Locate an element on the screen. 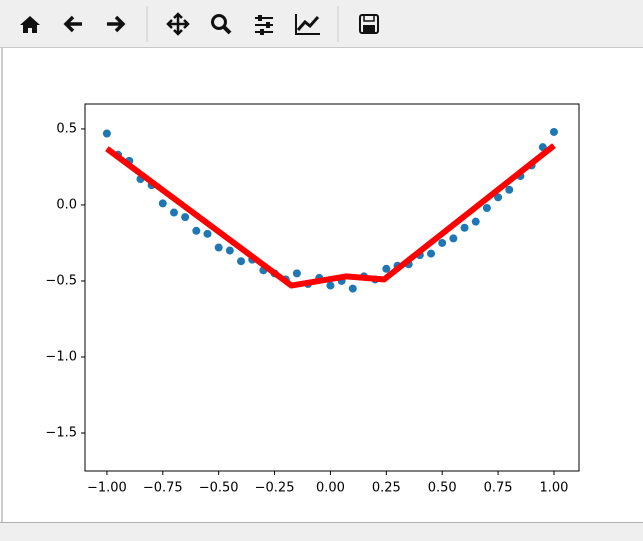  x-tick-label: −1.00 is located at coordinates (107, 488).